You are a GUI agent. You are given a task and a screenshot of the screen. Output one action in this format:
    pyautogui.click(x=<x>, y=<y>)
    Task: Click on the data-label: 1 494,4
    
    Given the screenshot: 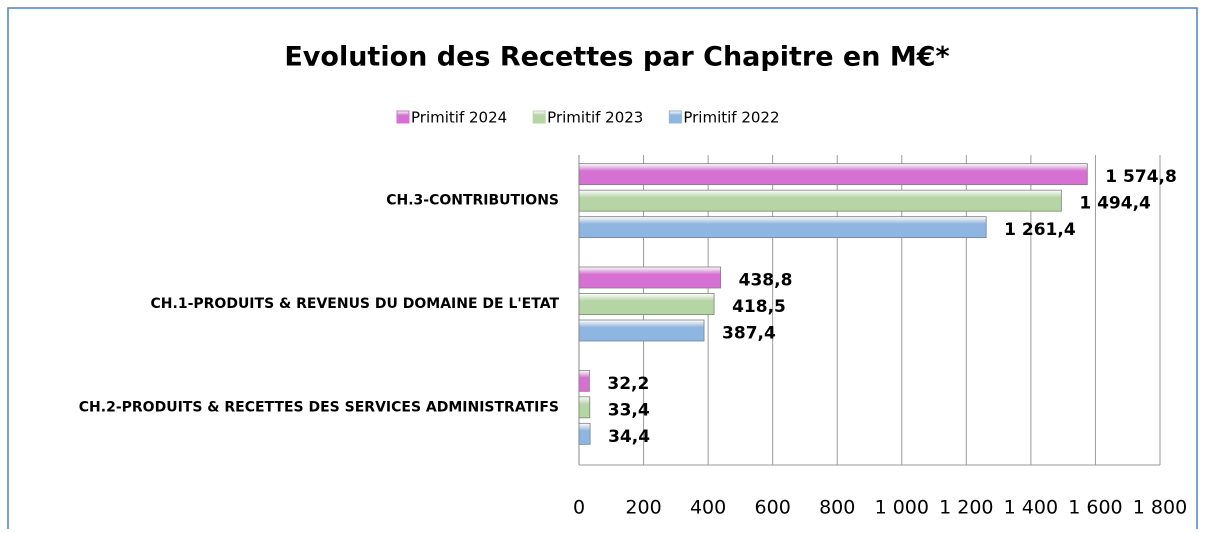 What is the action you would take?
    pyautogui.click(x=1115, y=204)
    